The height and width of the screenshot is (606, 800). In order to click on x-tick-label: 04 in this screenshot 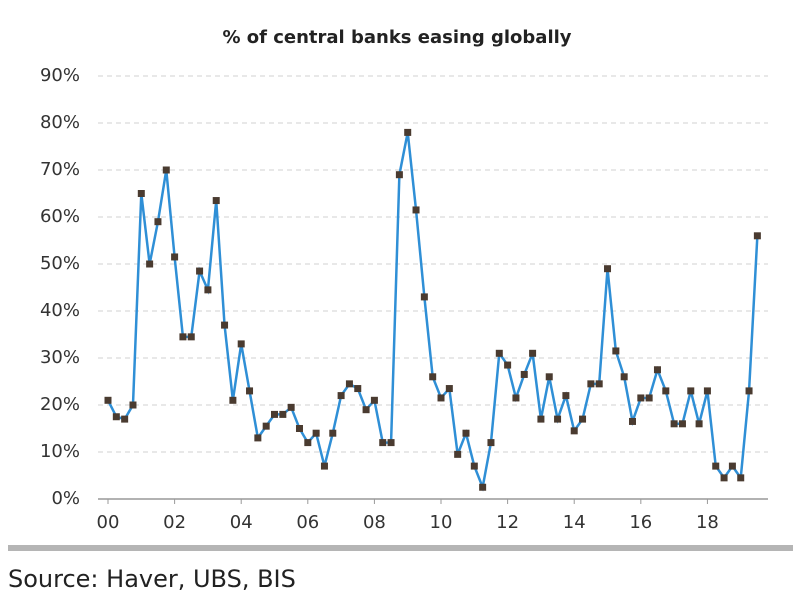, I will do `click(241, 522)`.